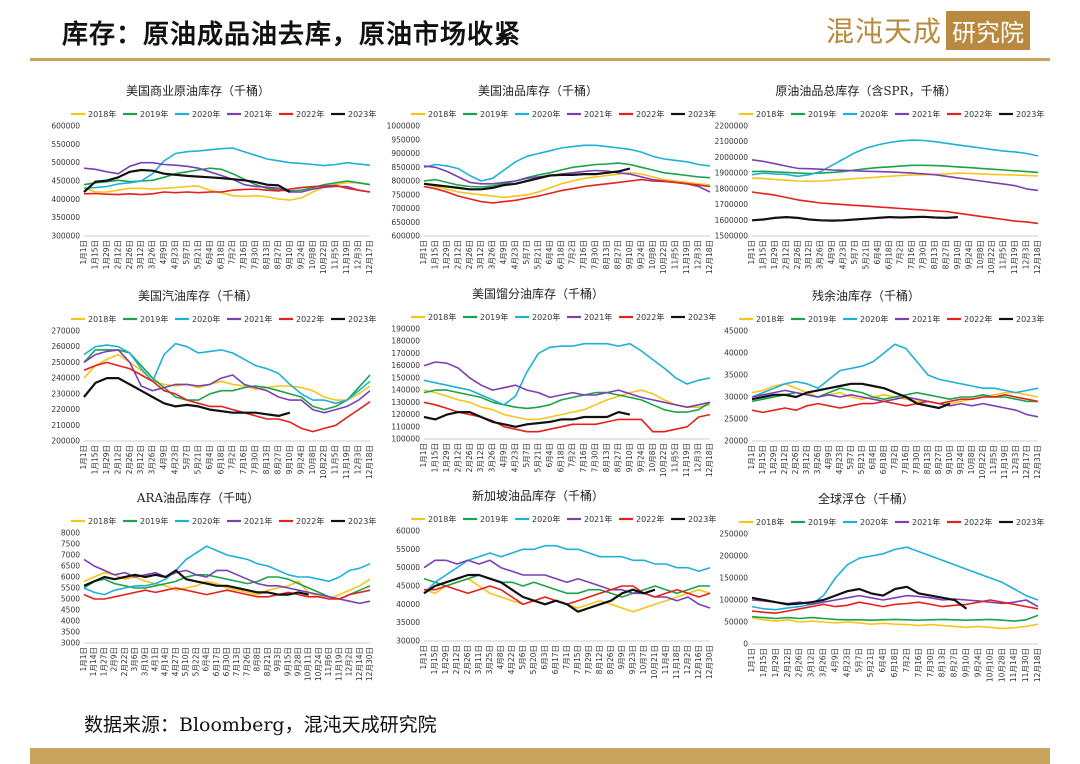 This screenshot has width=1080, height=764. What do you see at coordinates (70, 599) in the screenshot?
I see `y-tick-label: 5000` at bounding box center [70, 599].